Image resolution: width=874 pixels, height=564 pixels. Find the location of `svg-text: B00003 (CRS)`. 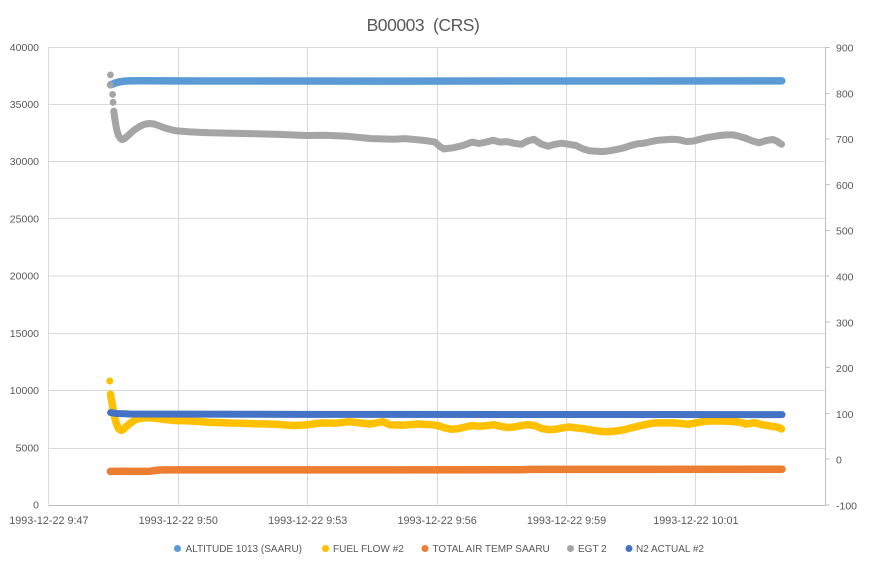

svg-text: B00003 (CRS) is located at coordinates (423, 25).